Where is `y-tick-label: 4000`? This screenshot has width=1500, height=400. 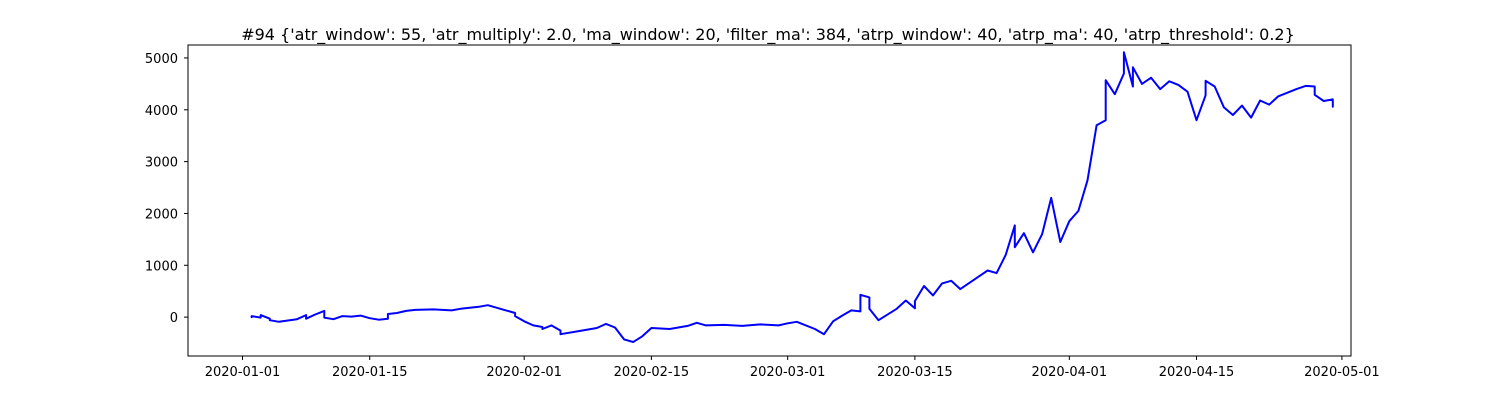
y-tick-label: 4000 is located at coordinates (161, 111).